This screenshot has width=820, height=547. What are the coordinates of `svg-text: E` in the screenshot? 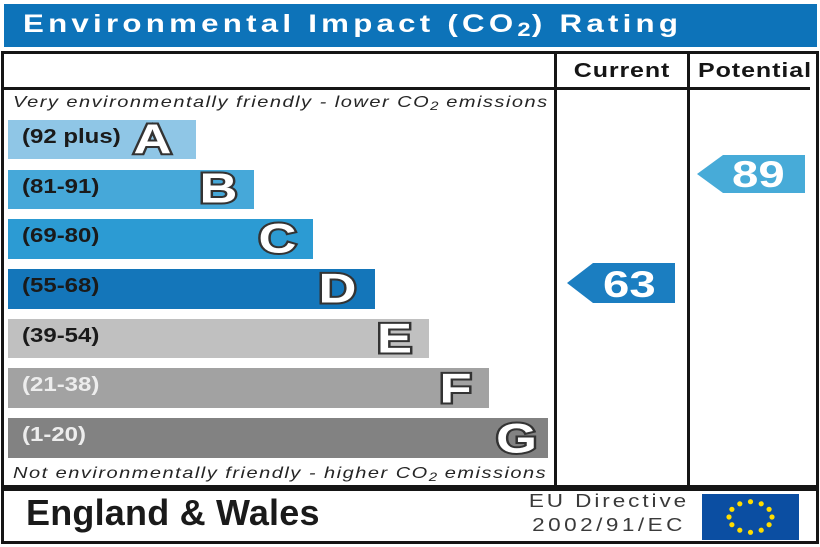 It's located at (394, 338).